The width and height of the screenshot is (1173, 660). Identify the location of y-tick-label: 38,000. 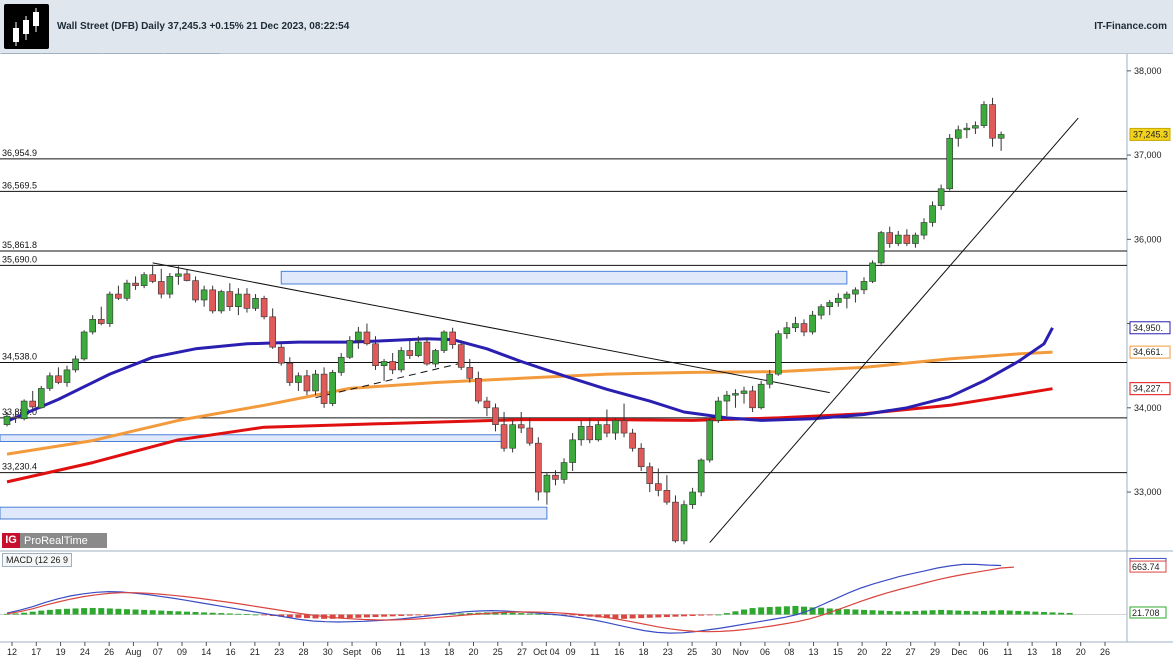
(1148, 71).